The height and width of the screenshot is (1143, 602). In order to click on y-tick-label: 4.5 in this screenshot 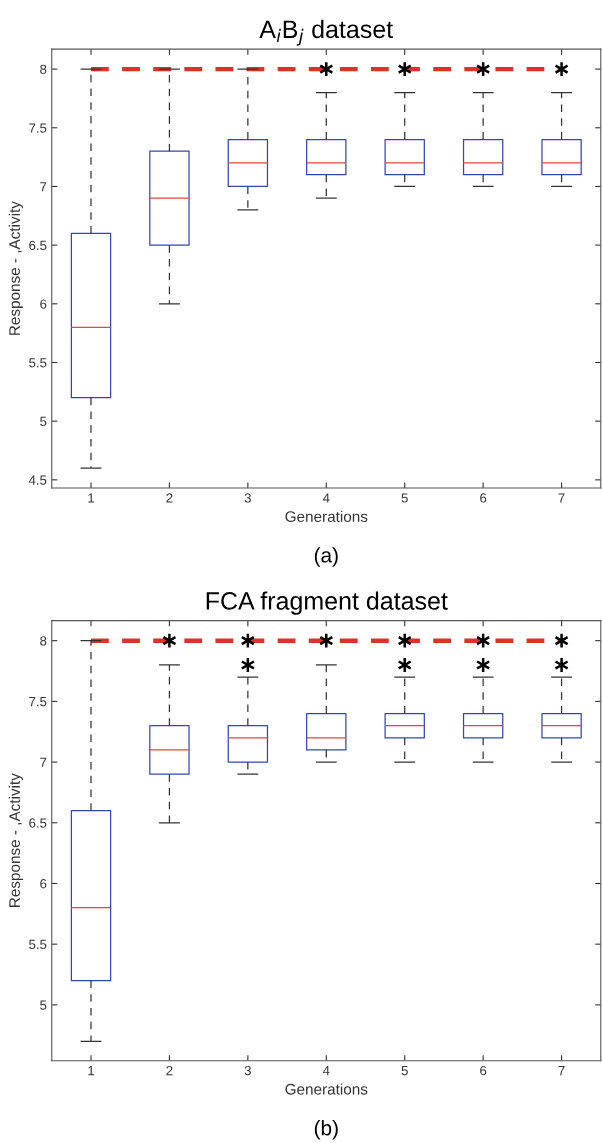, I will do `click(37, 480)`.